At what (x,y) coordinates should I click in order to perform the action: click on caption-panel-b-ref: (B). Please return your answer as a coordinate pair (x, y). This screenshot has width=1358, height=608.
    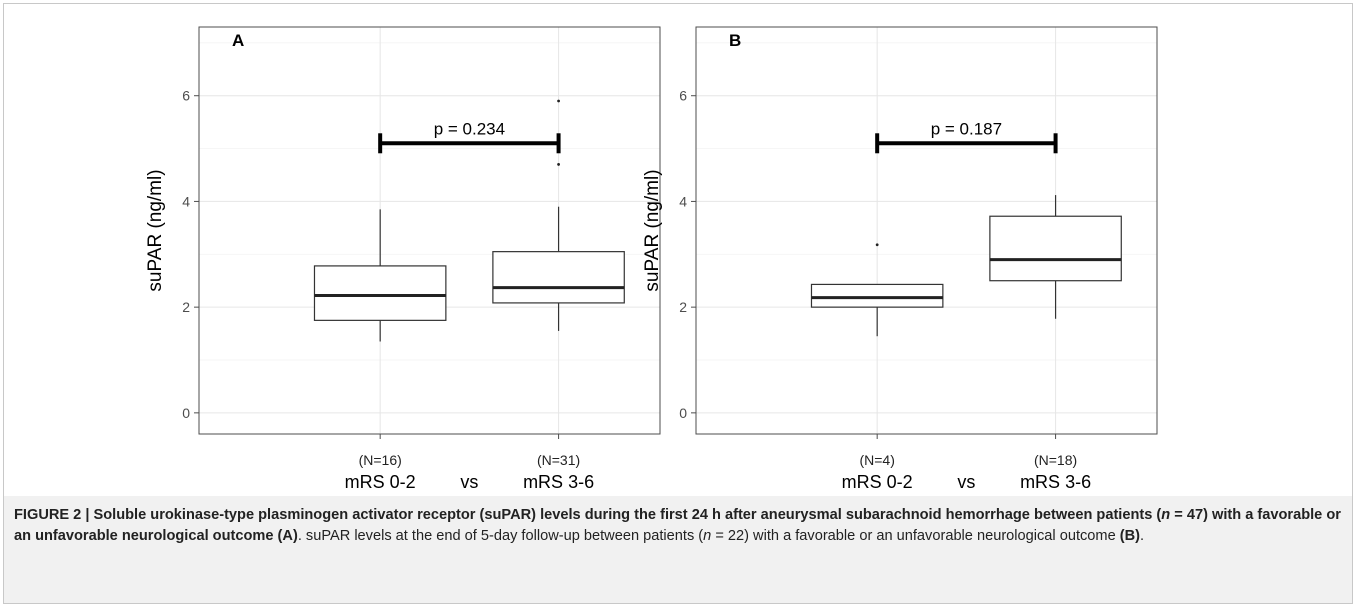
    Looking at the image, I should click on (1130, 536).